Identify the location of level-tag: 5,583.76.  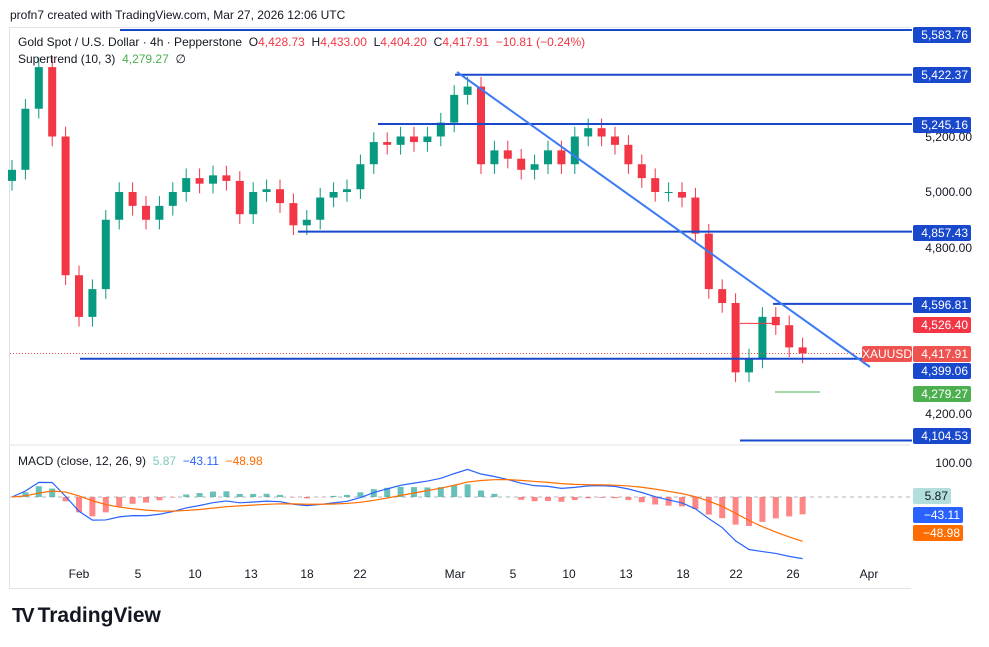
(942, 35).